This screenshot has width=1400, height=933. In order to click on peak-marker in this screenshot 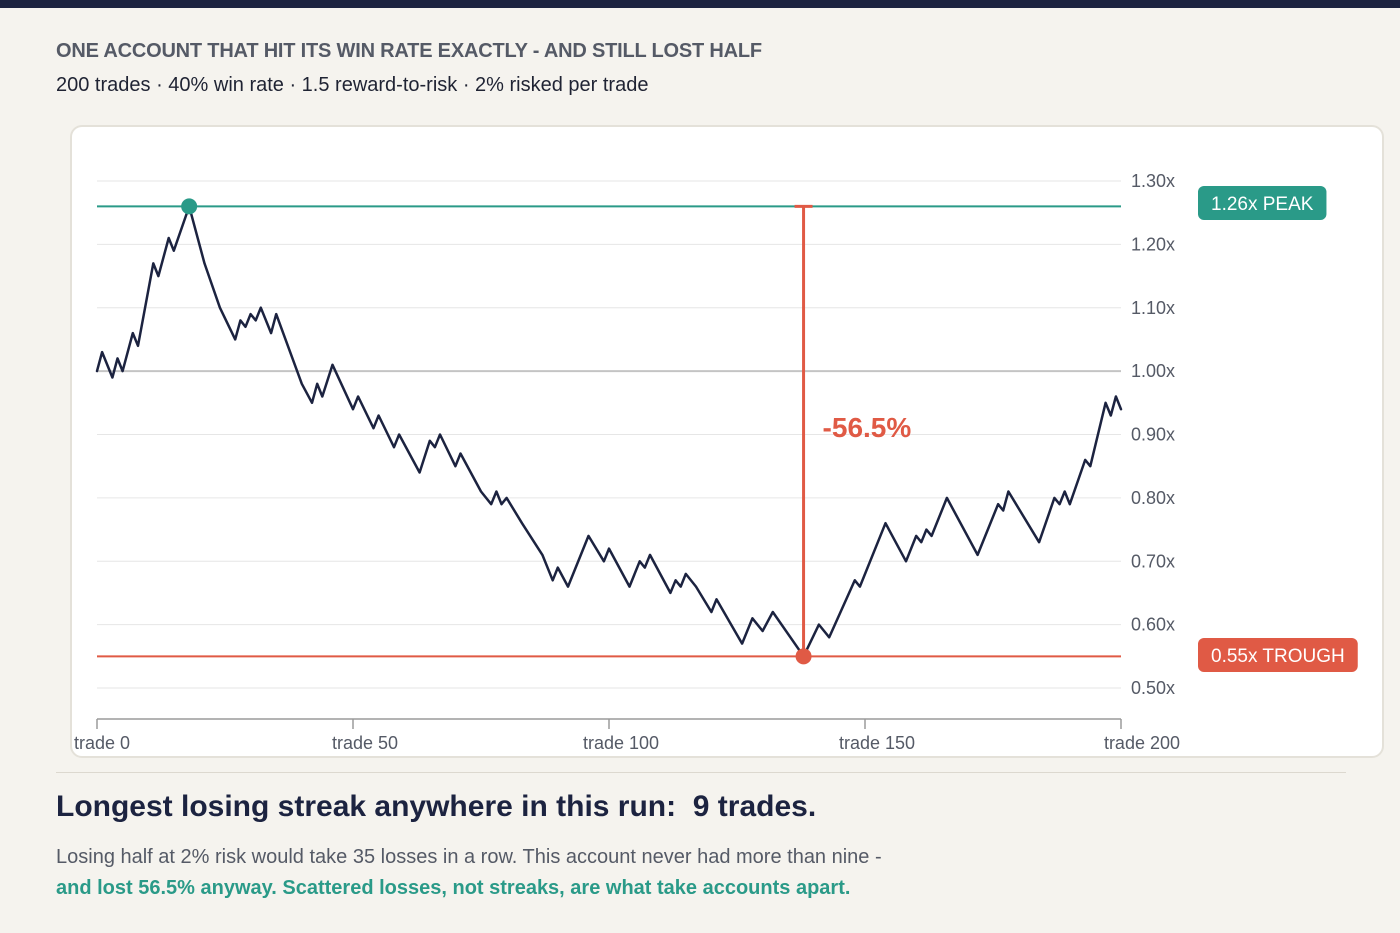, I will do `click(189, 206)`.